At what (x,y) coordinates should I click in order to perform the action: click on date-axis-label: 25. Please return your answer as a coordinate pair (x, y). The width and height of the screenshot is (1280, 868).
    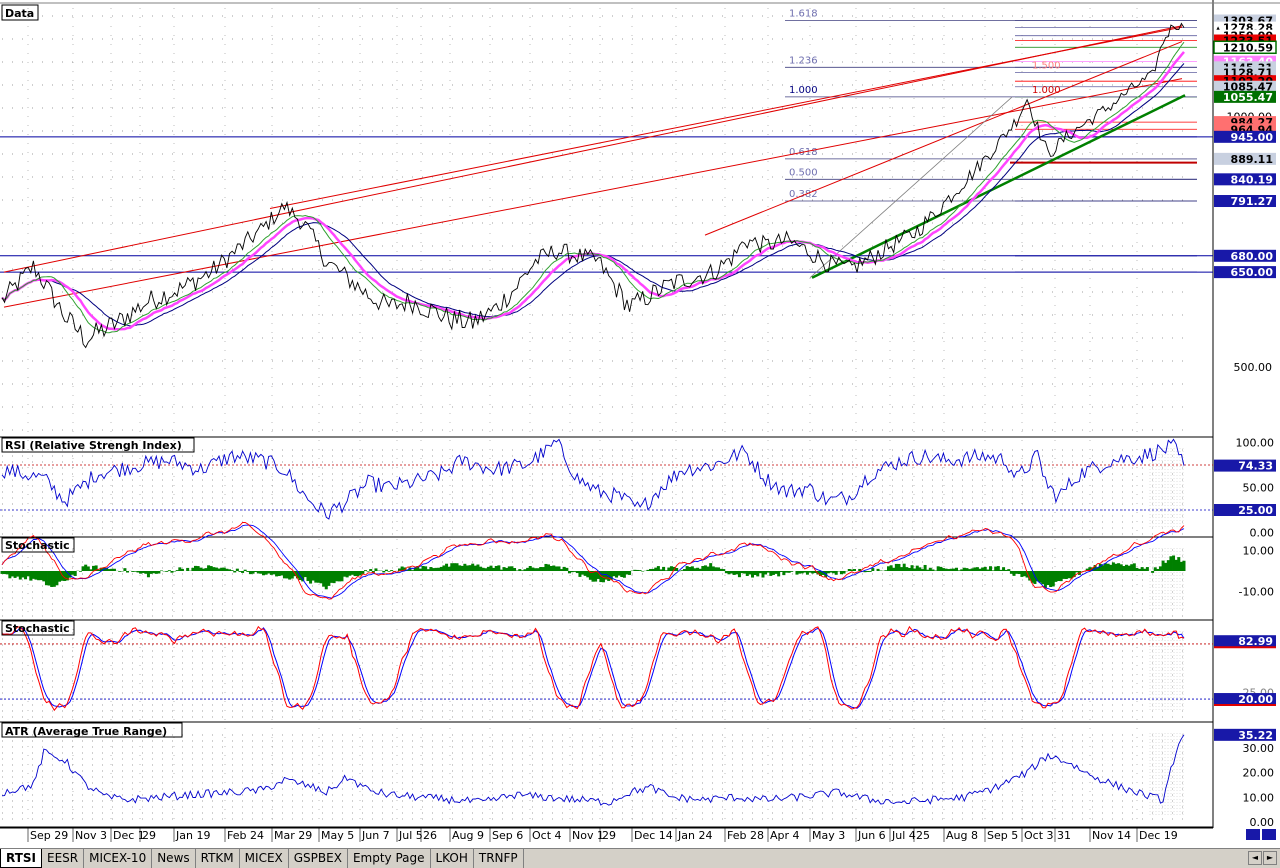
    Looking at the image, I should click on (923, 835).